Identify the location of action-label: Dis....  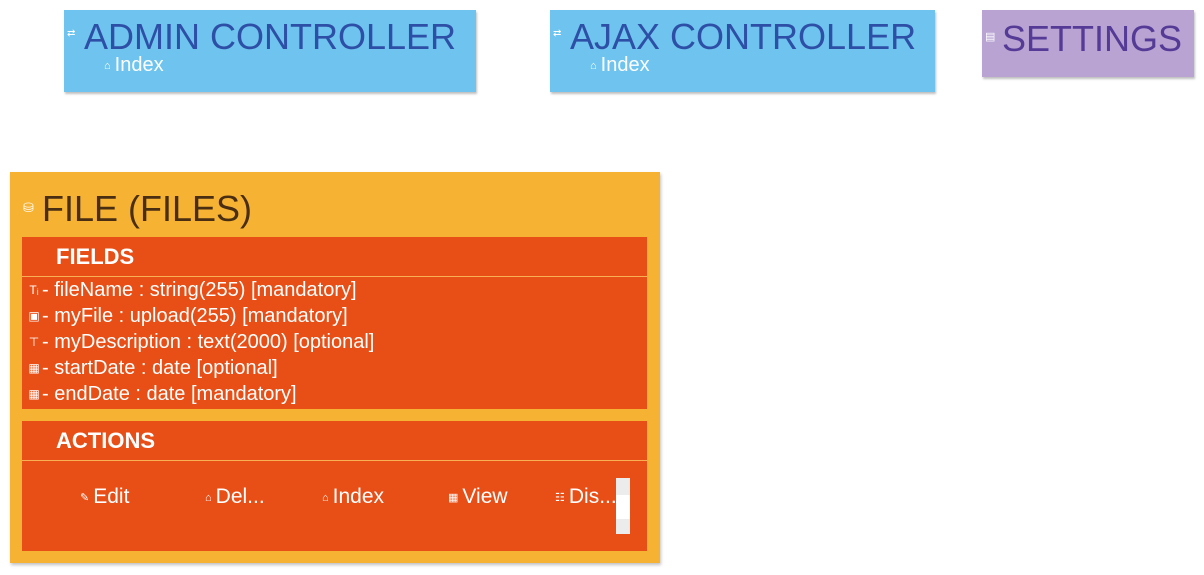
(592, 496).